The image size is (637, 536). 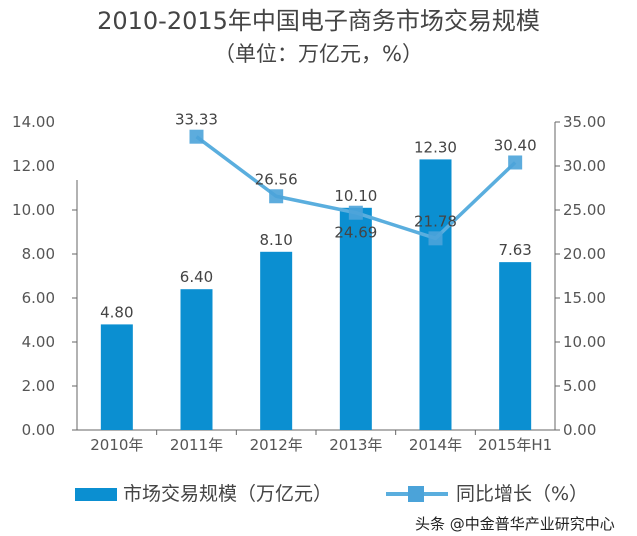 I want to click on right-axis-tick-label: 10.00, so click(x=584, y=342).